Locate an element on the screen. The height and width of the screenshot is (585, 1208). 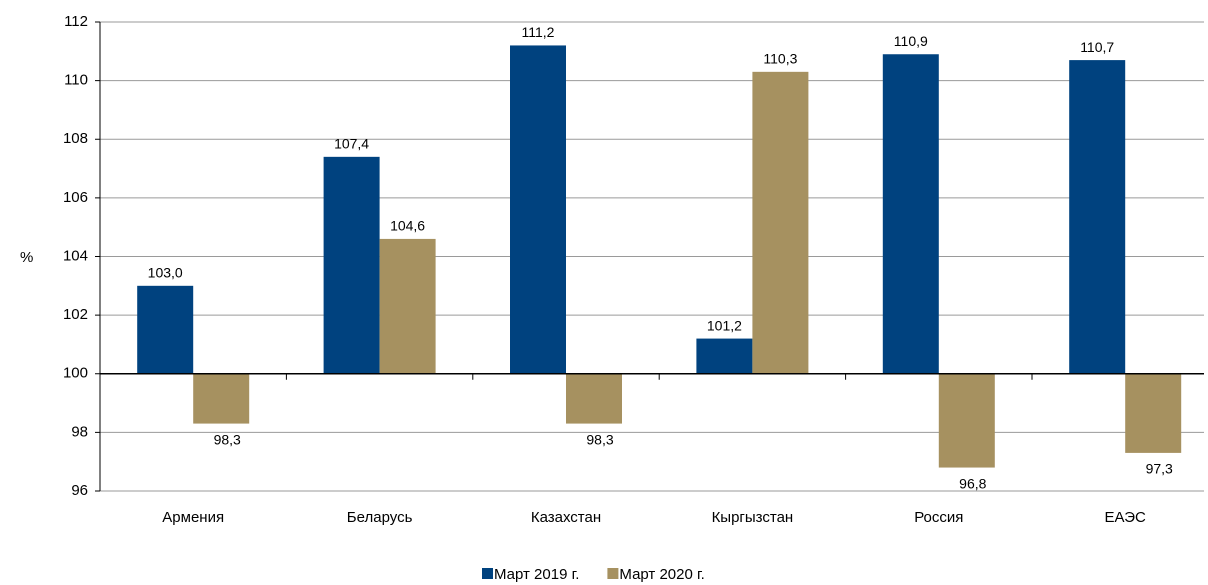
data-label: 107,4 is located at coordinates (351, 144).